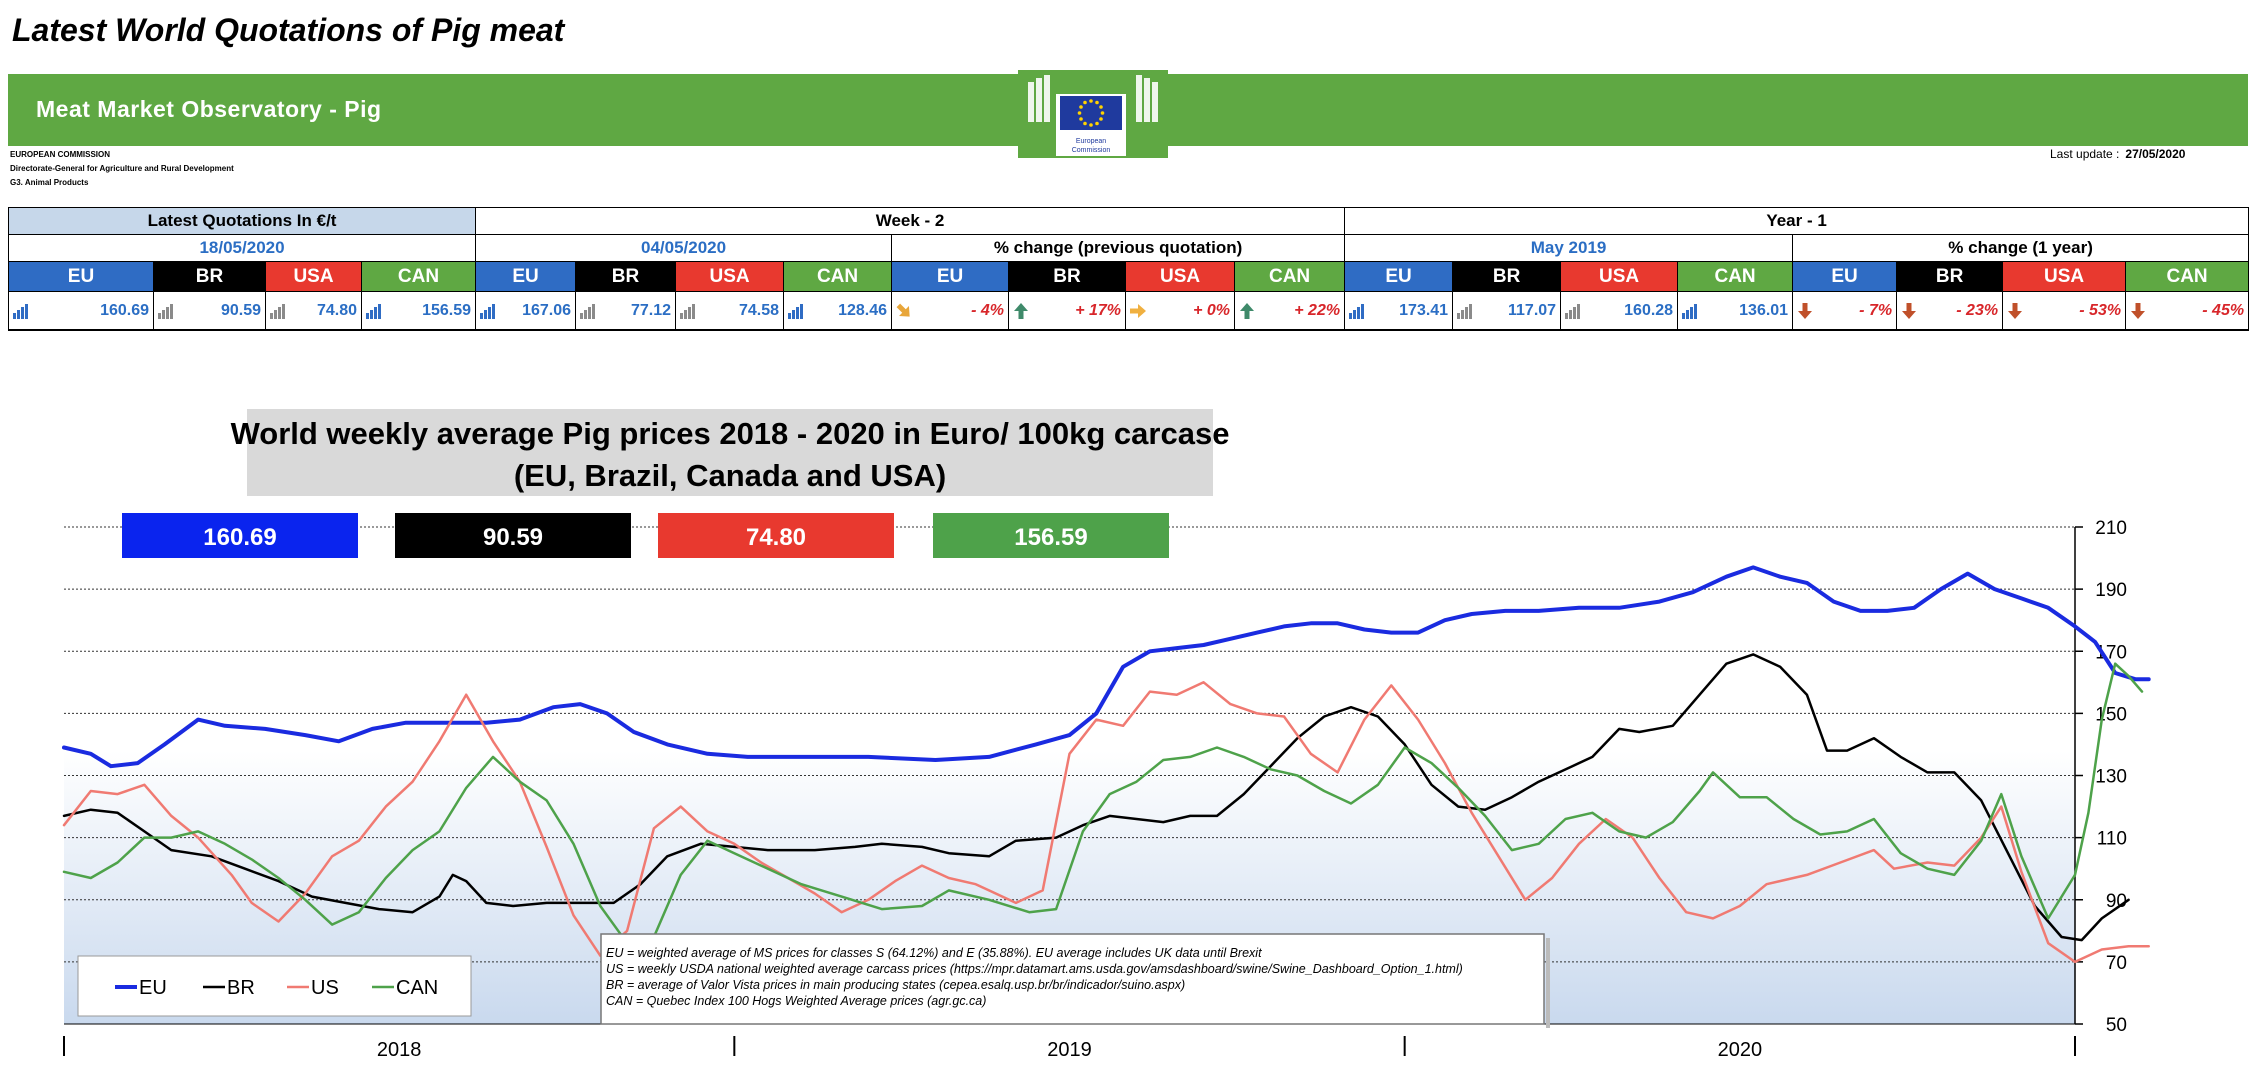 Image resolution: width=2254 pixels, height=1066 pixels. I want to click on price-value: 74.58, so click(759, 310).